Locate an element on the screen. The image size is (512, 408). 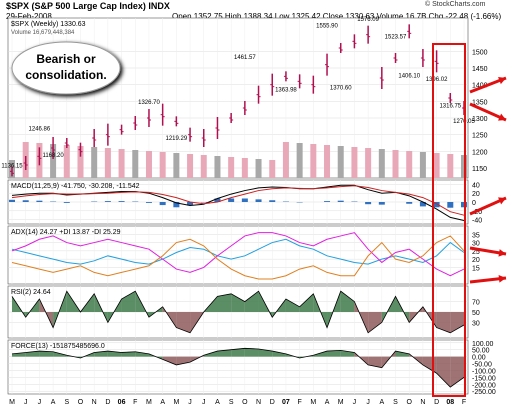
x-tick-label: 06 is located at coordinates (122, 402).